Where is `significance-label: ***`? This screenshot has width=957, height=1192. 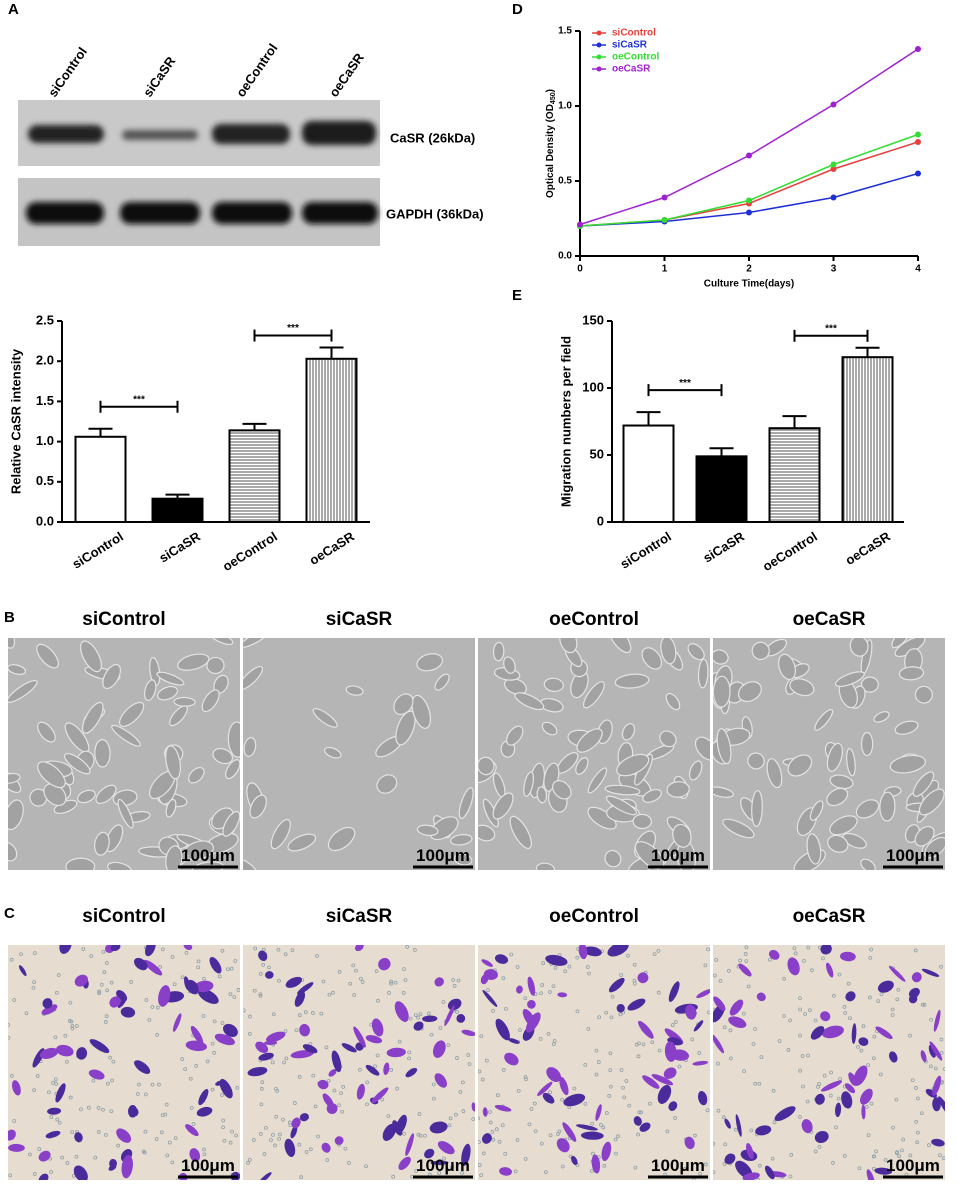 significance-label: *** is located at coordinates (139, 399).